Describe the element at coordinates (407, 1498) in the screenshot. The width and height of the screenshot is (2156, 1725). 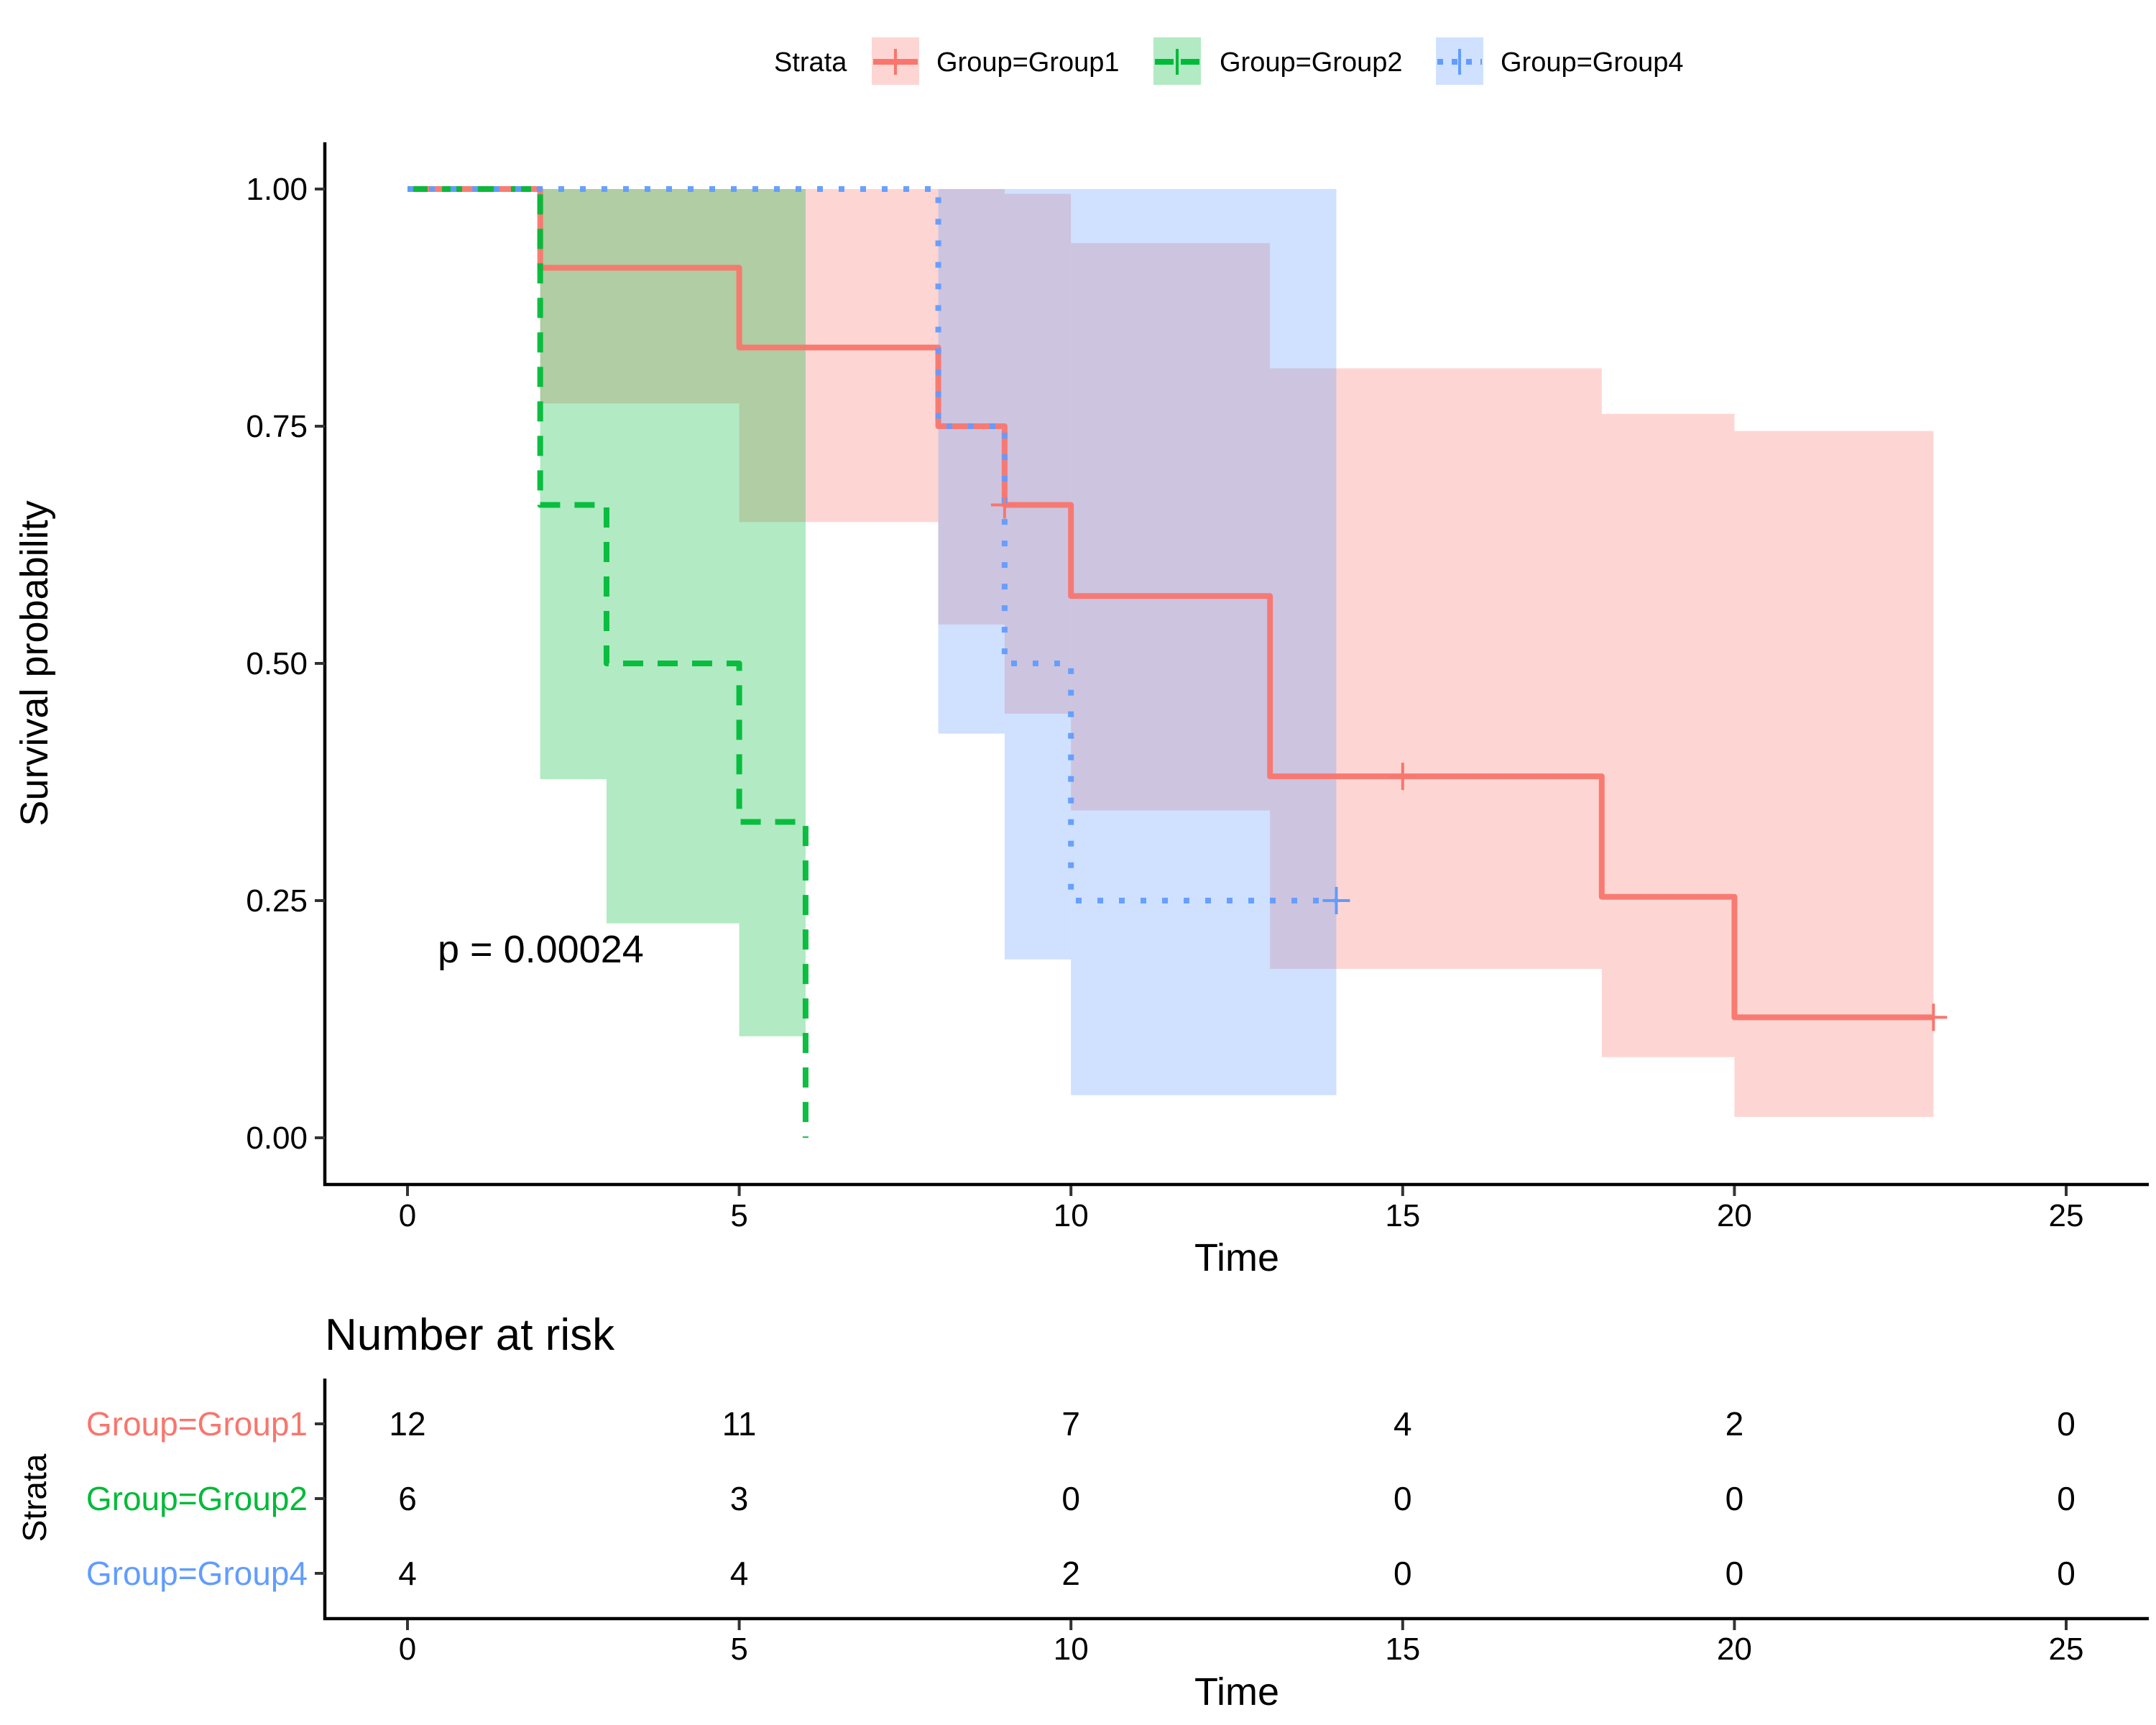
I see `risk-count: 6` at that location.